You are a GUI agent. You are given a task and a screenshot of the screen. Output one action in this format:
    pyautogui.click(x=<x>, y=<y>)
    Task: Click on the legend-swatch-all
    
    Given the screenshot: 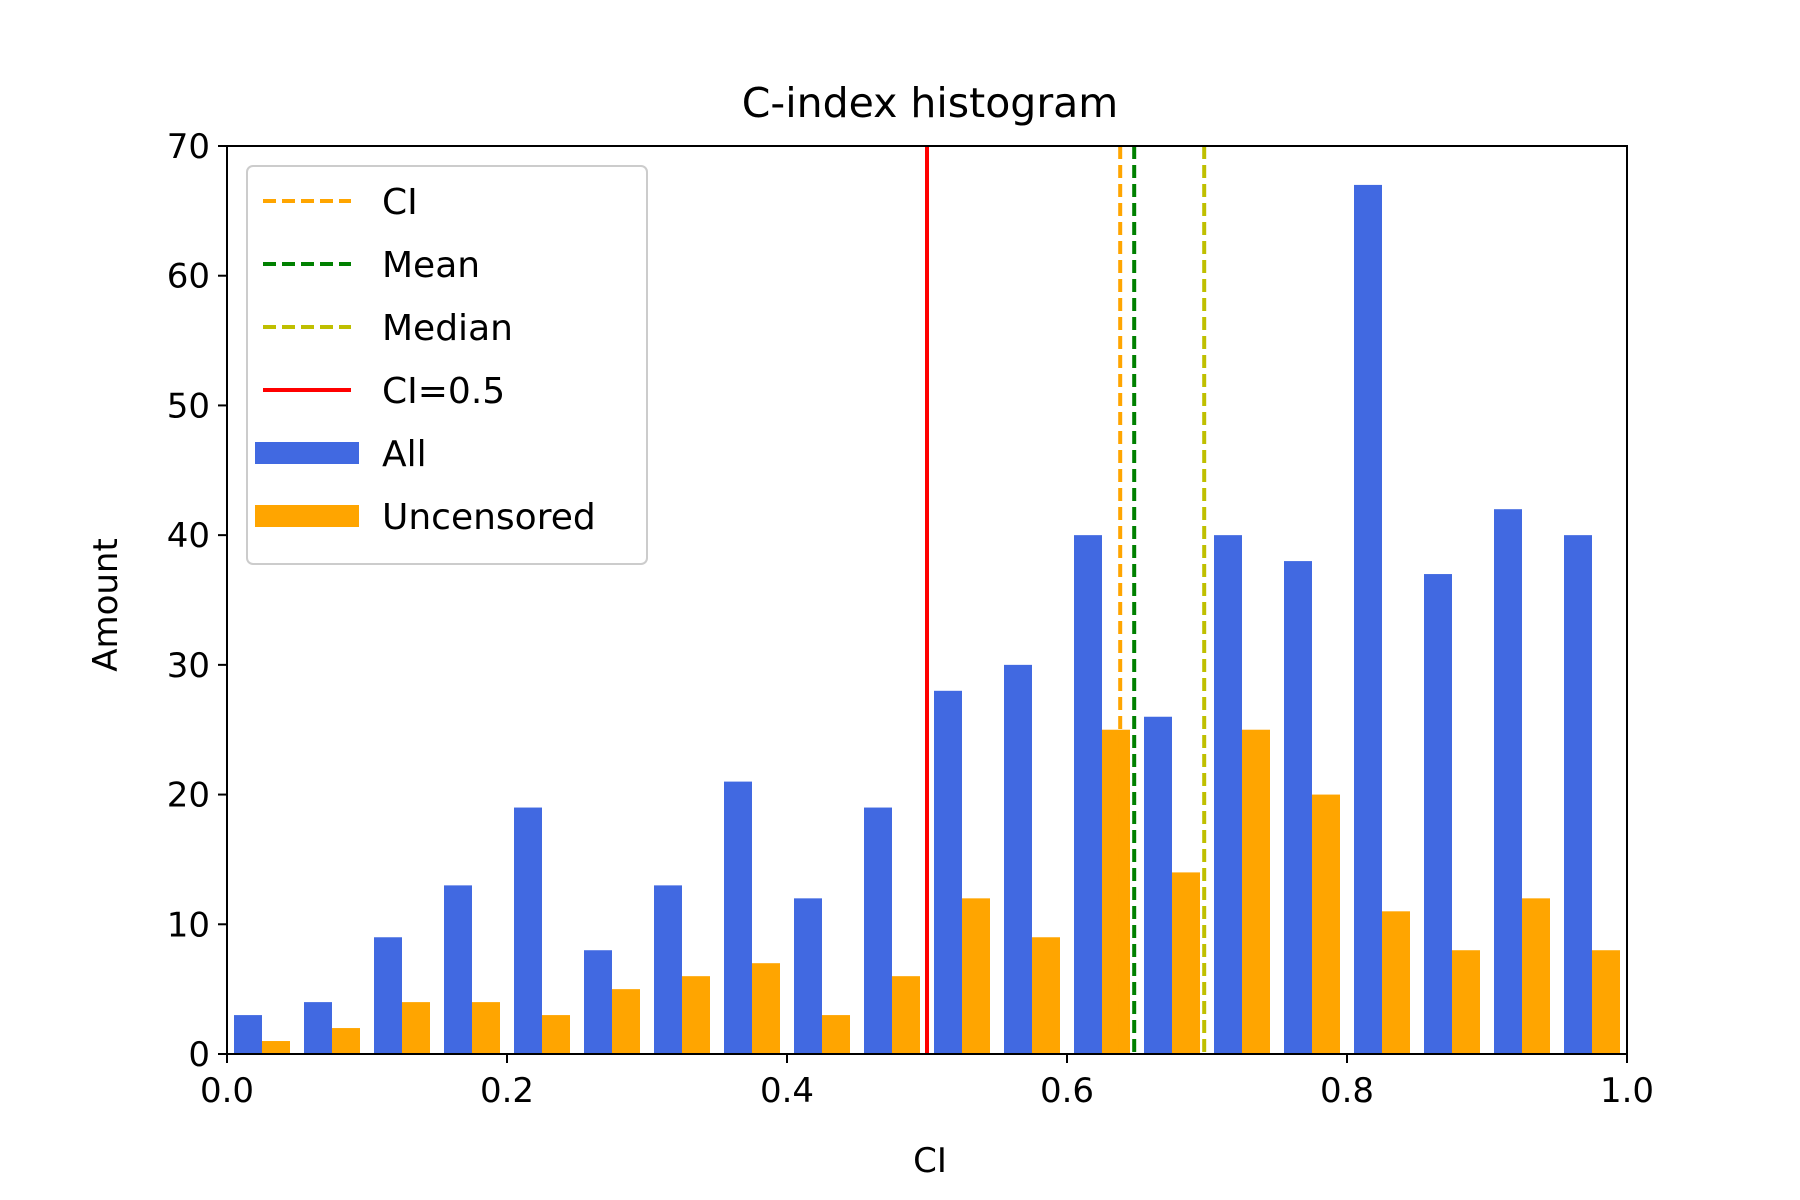 What is the action you would take?
    pyautogui.click(x=307, y=453)
    